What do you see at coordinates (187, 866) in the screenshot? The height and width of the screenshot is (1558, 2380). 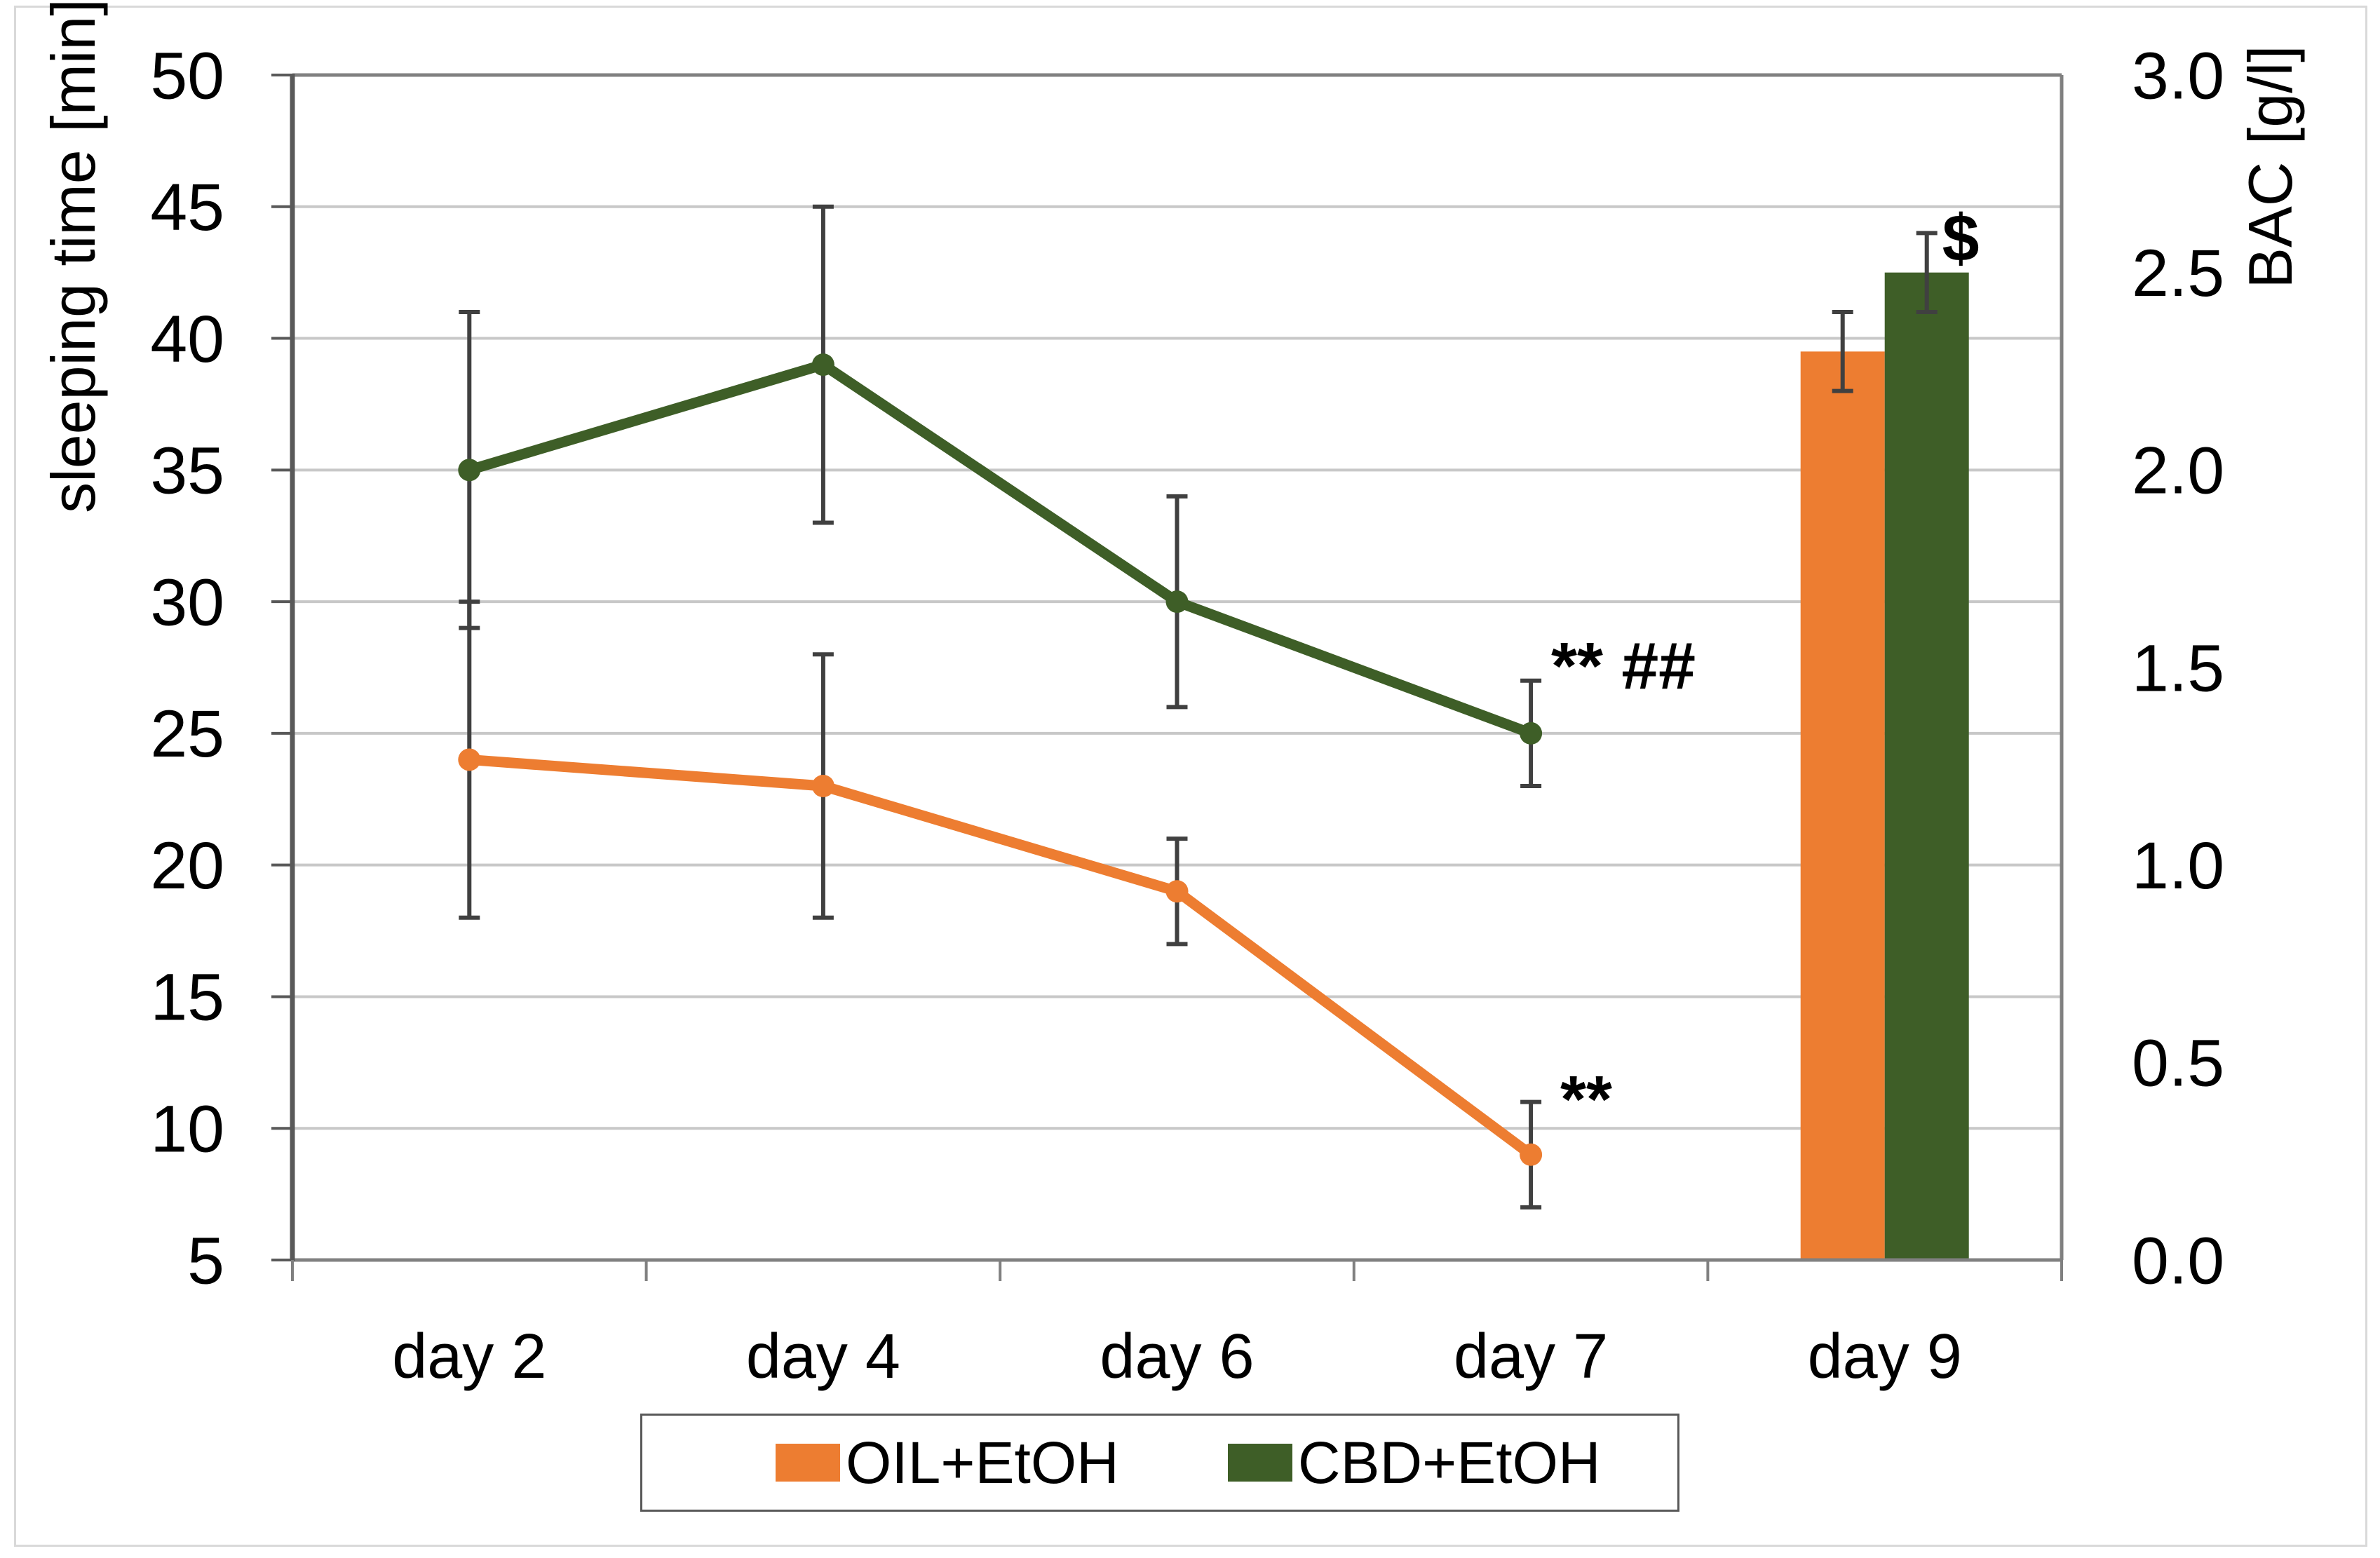 I see `left-tick-label: 20` at bounding box center [187, 866].